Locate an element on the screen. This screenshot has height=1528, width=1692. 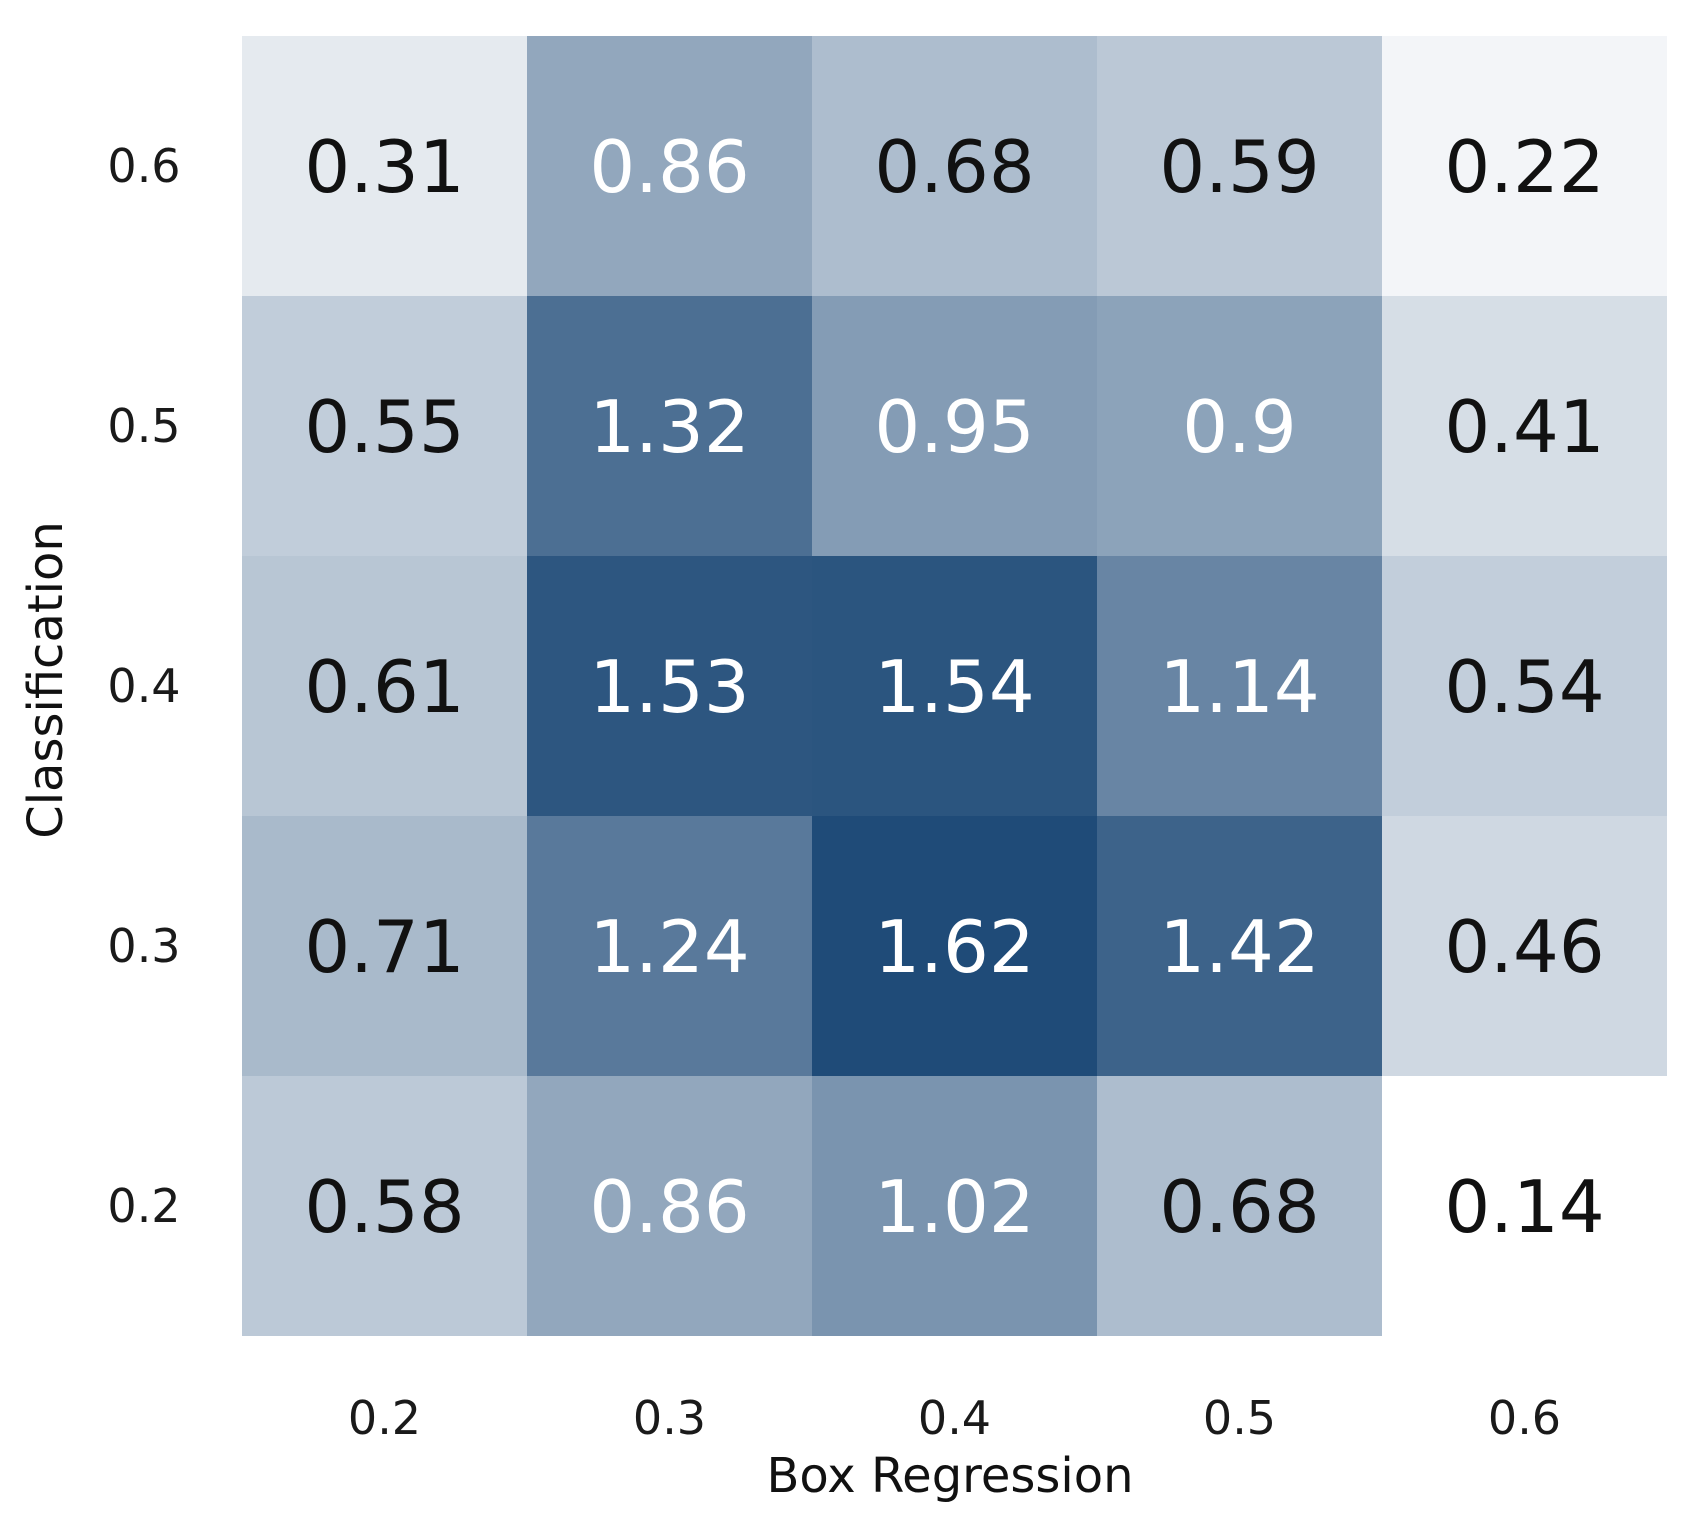
cell-value-label: 0.55 is located at coordinates (384, 427).